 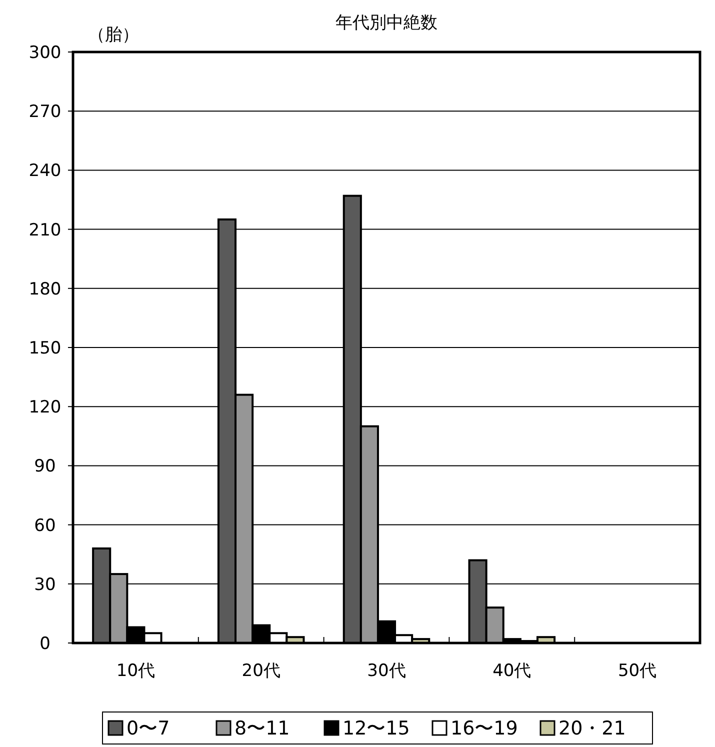 What do you see at coordinates (45, 526) in the screenshot?
I see `y-tick-label: 60` at bounding box center [45, 526].